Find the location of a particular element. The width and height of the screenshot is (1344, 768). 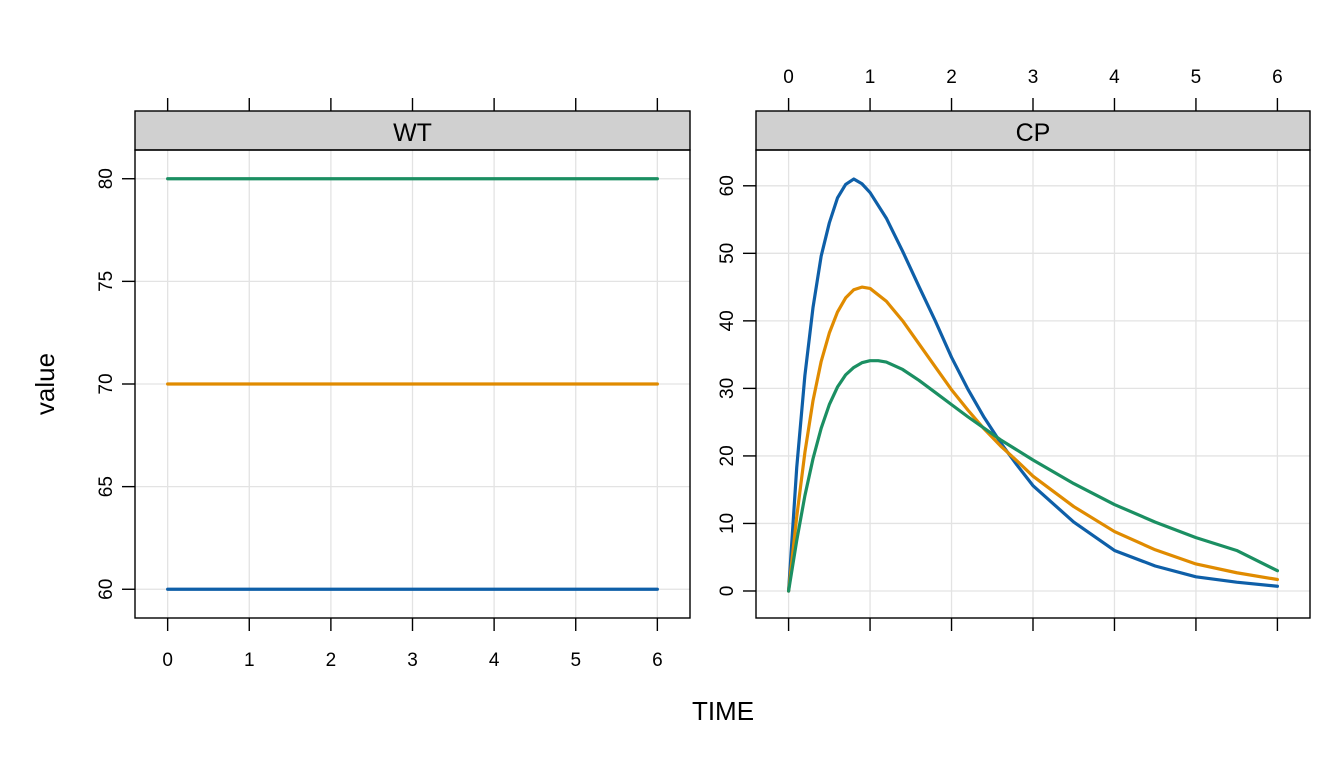

y-tick-label: 75 is located at coordinates (106, 281).